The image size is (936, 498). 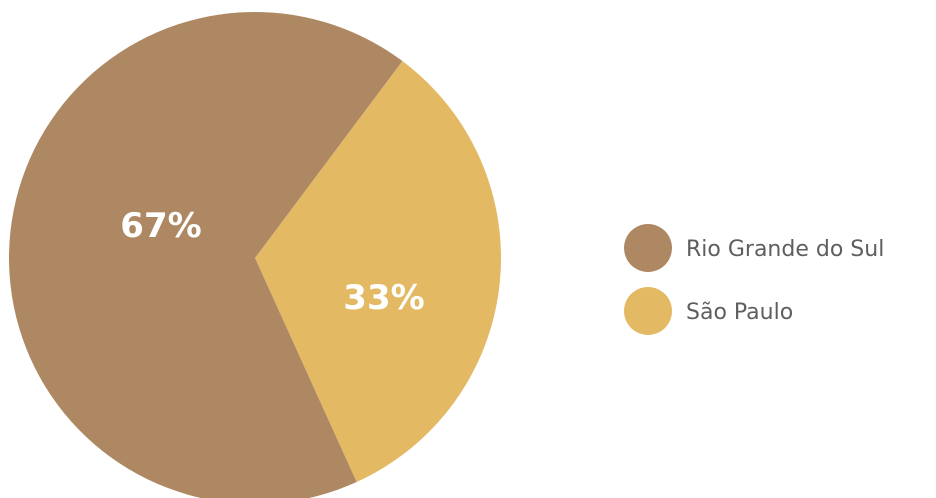 I want to click on legend-swatch-rio-grande-do-sul, so click(x=648, y=248).